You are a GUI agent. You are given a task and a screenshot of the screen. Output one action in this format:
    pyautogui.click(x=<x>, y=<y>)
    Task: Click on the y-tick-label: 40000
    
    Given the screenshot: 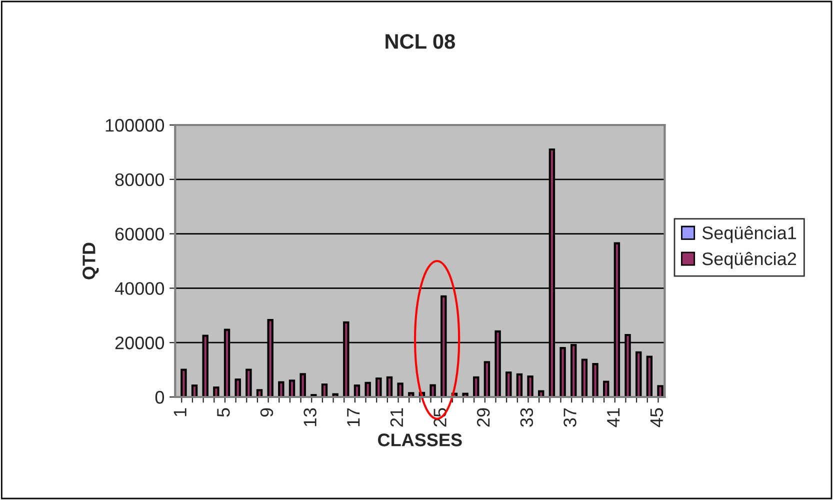 What is the action you would take?
    pyautogui.click(x=139, y=288)
    